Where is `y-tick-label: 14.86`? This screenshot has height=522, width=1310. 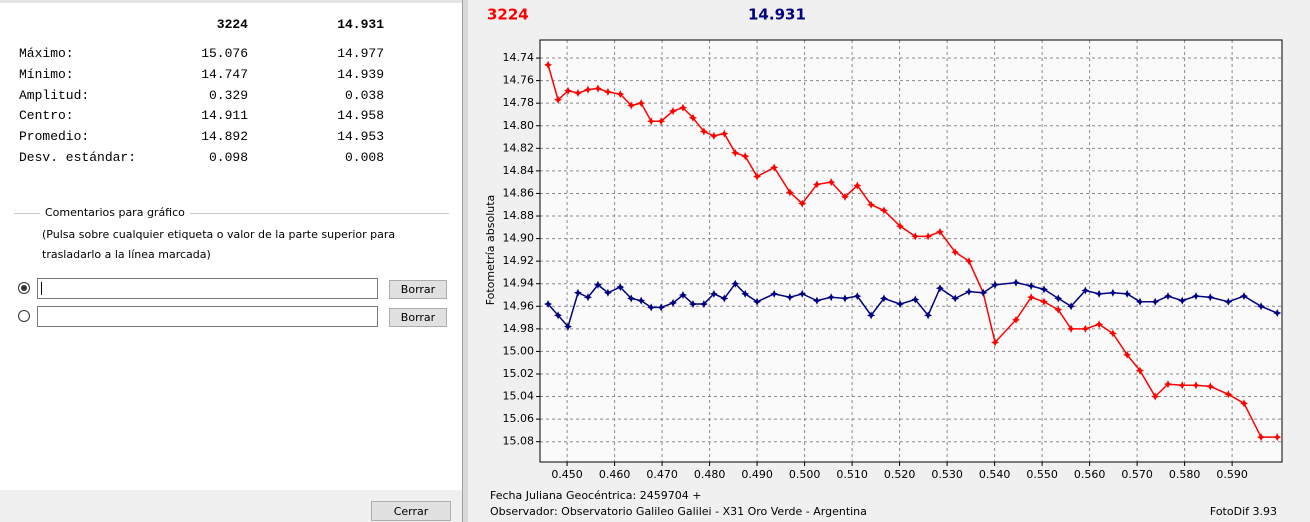
y-tick-label: 14.86 is located at coordinates (519, 192).